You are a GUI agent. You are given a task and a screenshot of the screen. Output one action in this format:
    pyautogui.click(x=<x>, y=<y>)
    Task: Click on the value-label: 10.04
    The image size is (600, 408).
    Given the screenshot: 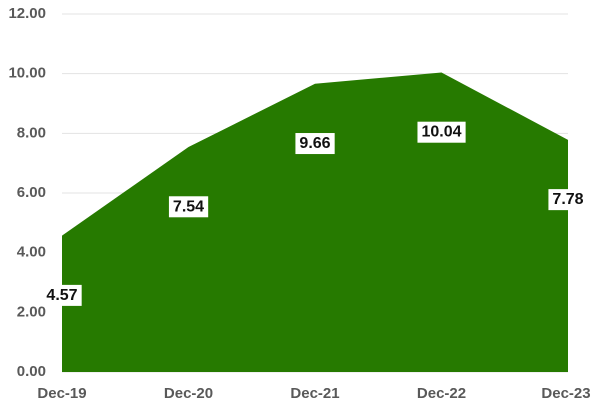 What is the action you would take?
    pyautogui.click(x=441, y=132)
    